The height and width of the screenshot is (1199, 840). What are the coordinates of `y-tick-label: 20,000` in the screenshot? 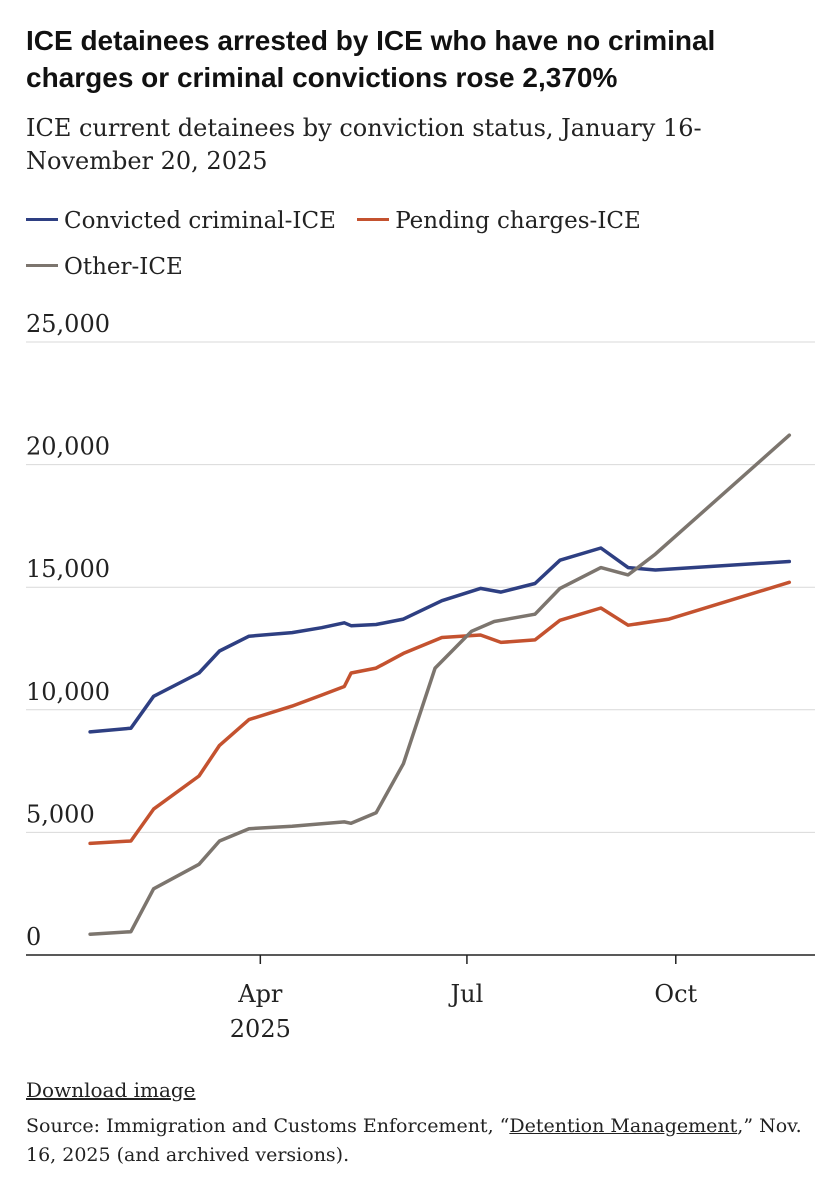 It's located at (68, 447).